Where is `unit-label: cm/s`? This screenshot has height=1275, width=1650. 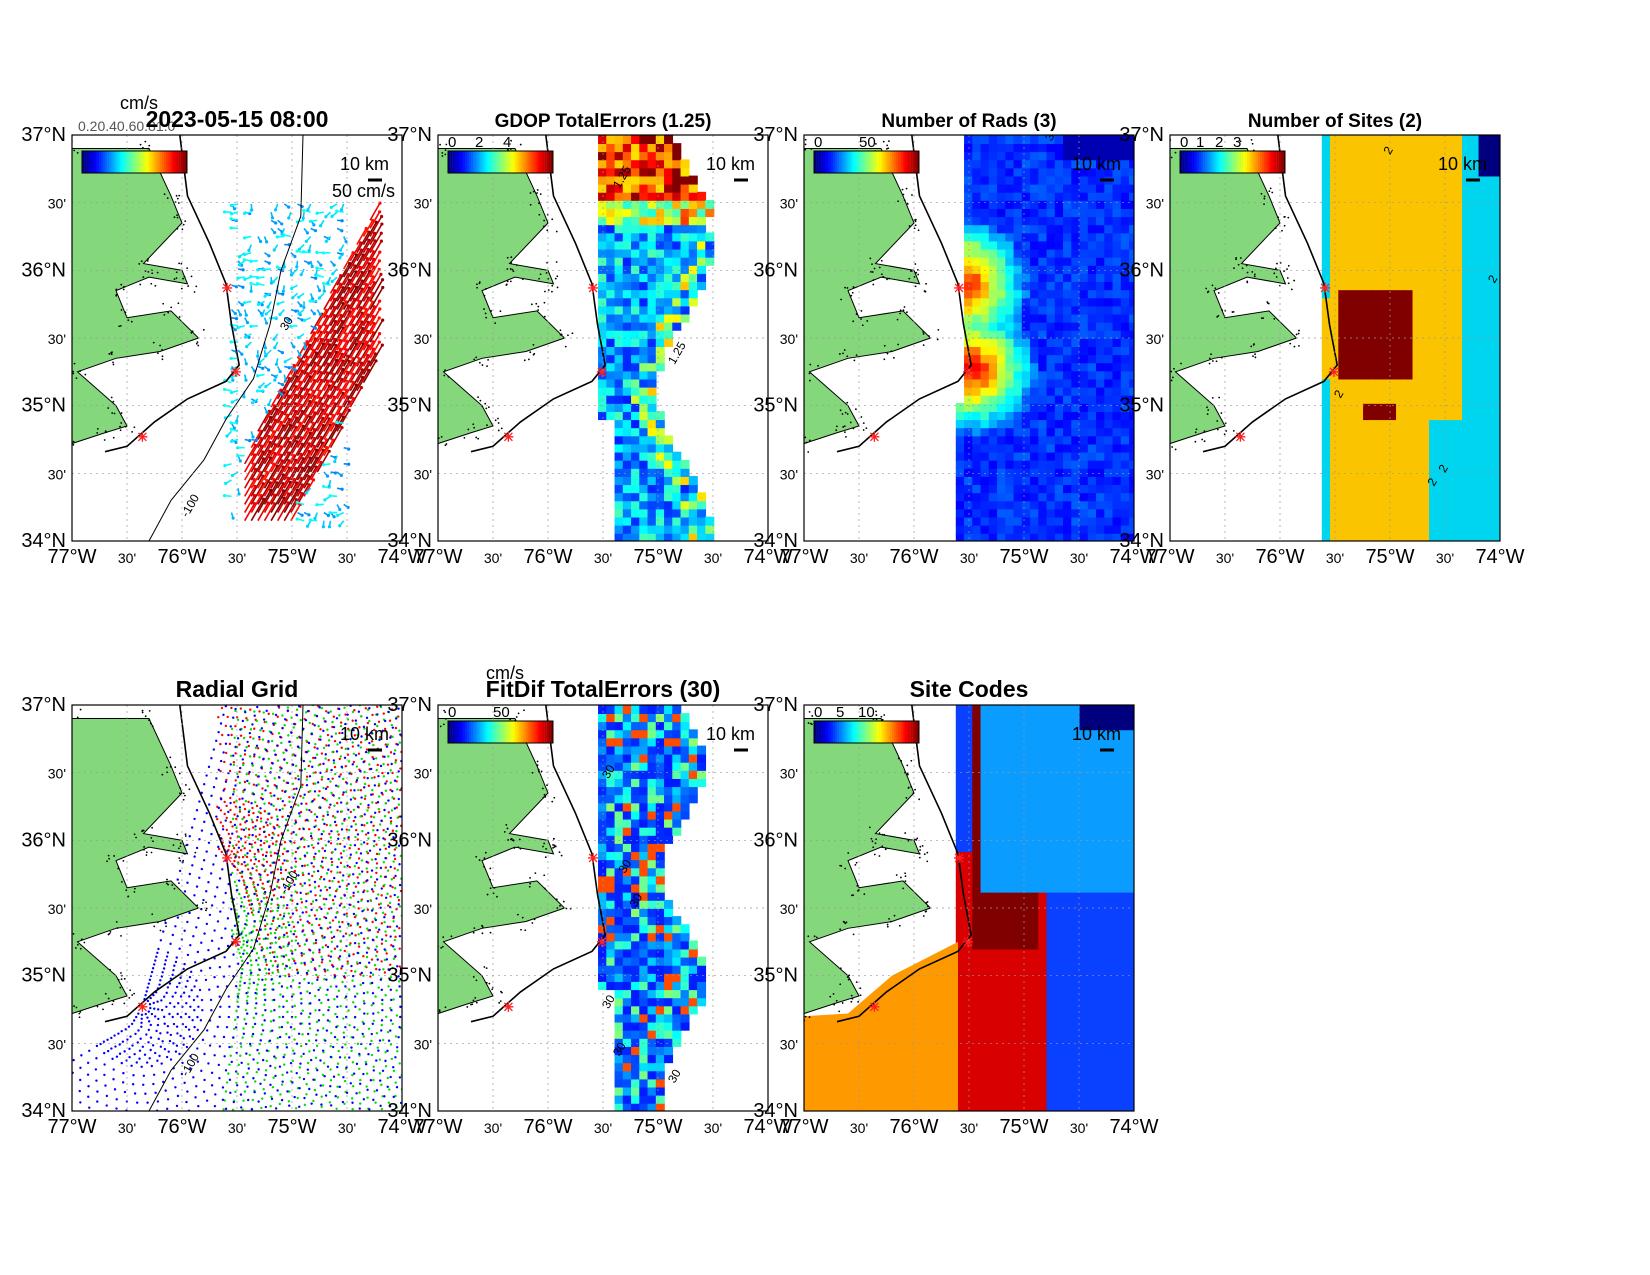
unit-label: cm/s is located at coordinates (139, 103).